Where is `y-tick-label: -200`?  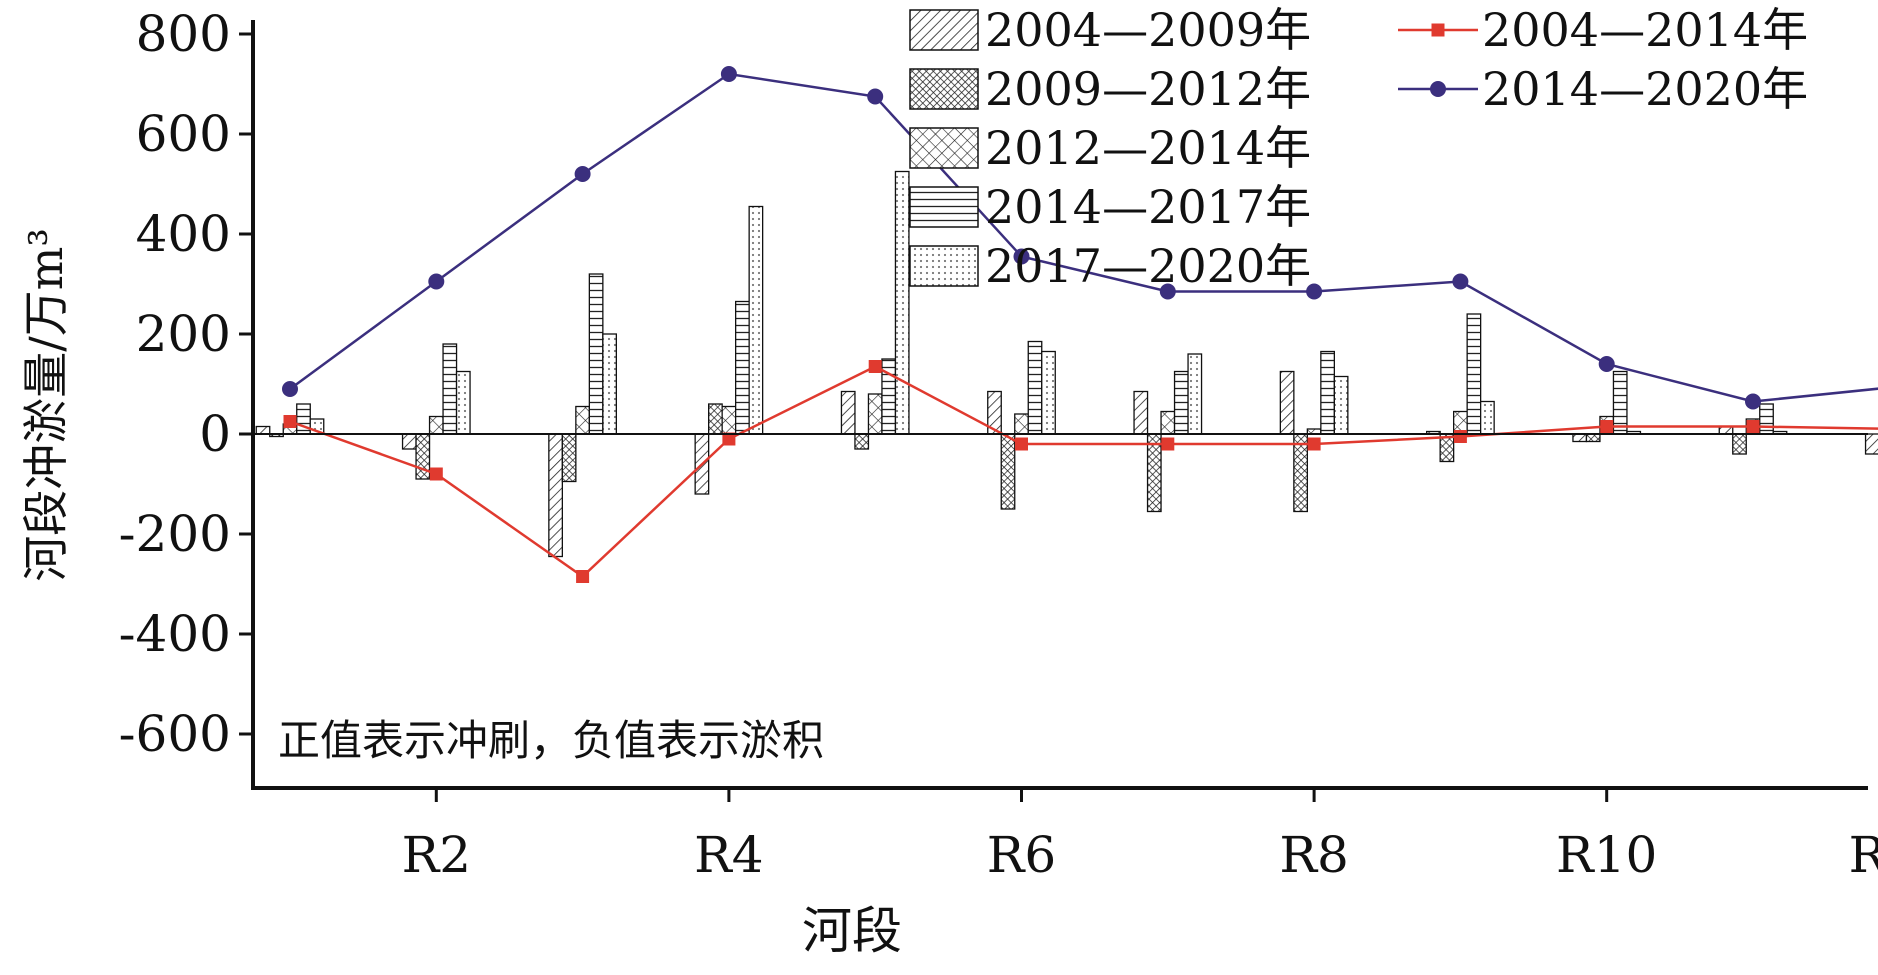 y-tick-label: -200 is located at coordinates (175, 534).